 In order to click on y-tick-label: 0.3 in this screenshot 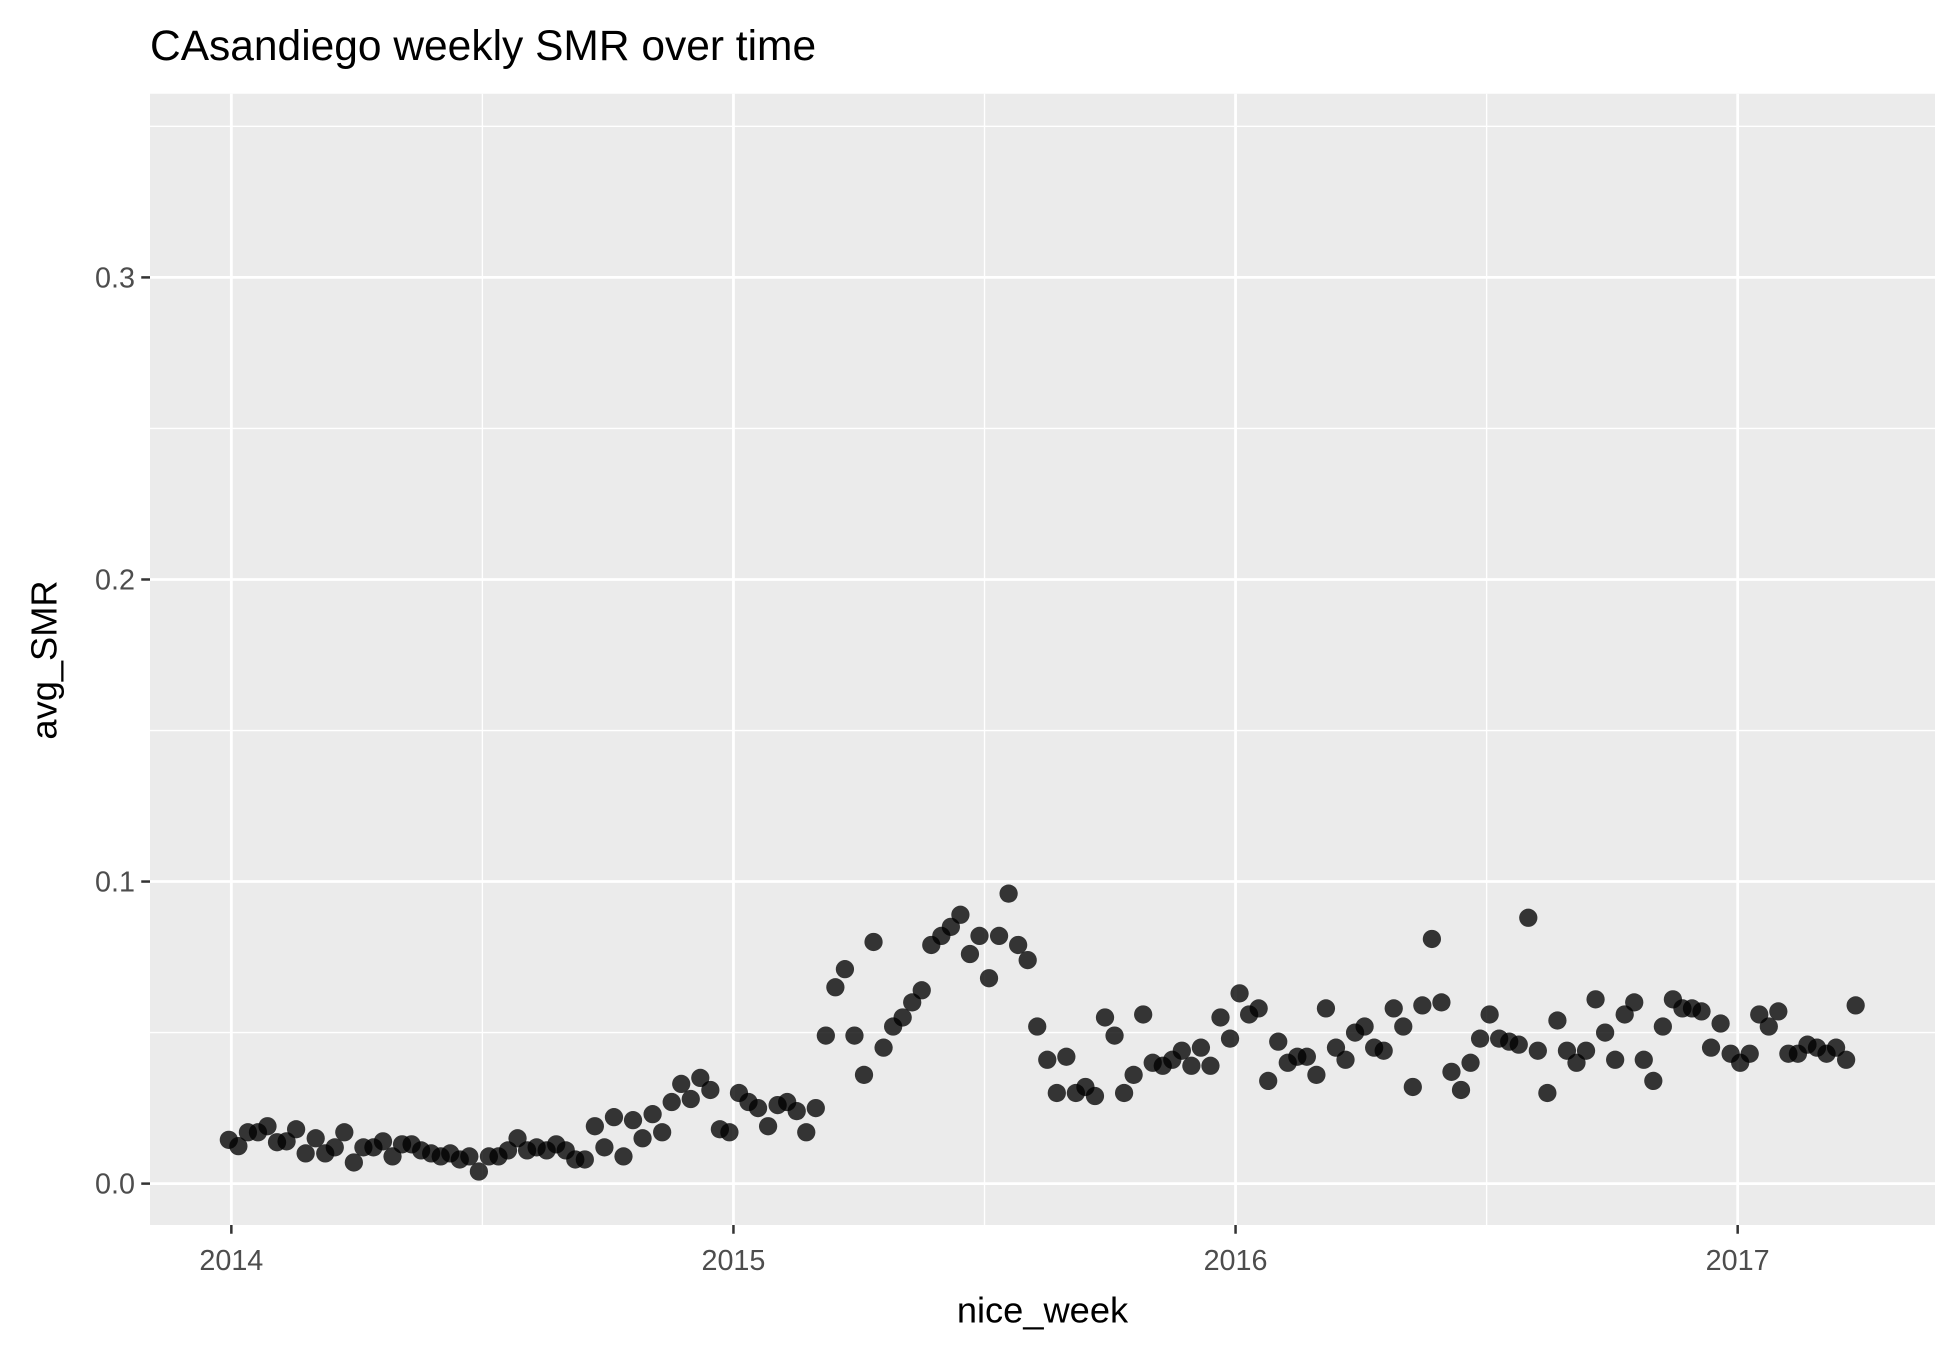, I will do `click(115, 278)`.